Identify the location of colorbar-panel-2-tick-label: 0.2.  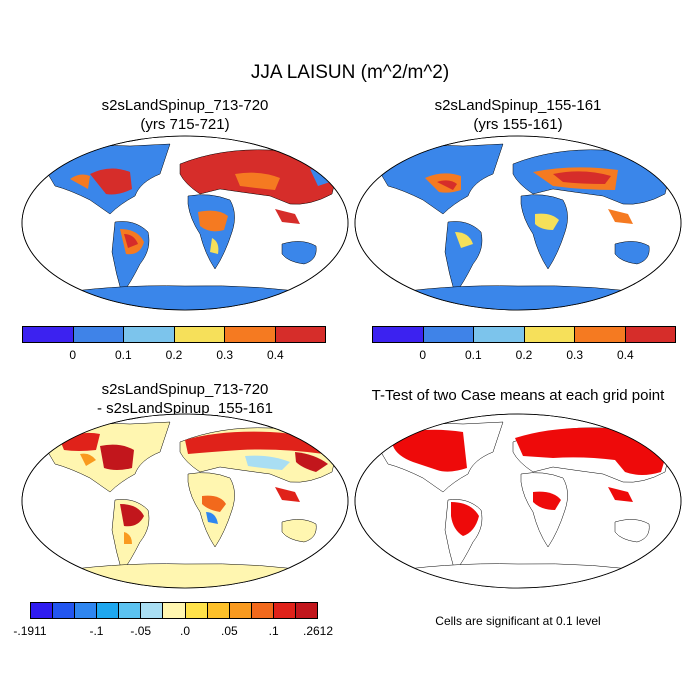
(524, 355).